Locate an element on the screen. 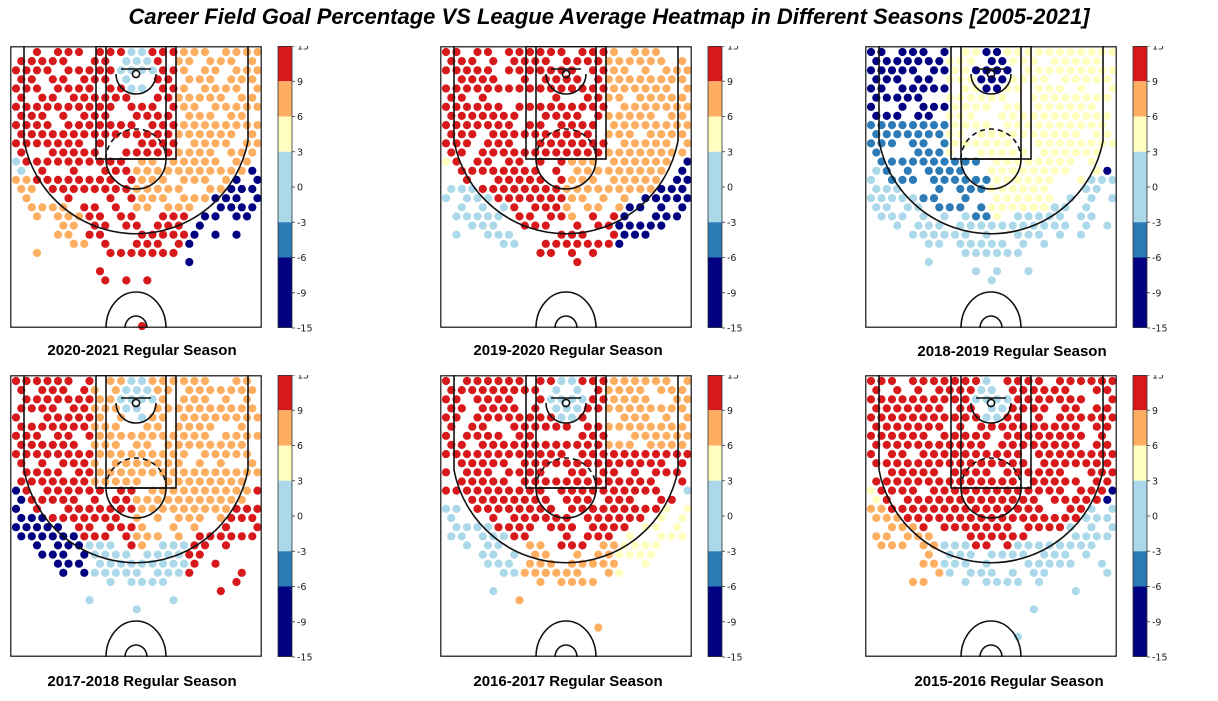 The width and height of the screenshot is (1218, 701). paint-inner is located at coordinates (566, 103).